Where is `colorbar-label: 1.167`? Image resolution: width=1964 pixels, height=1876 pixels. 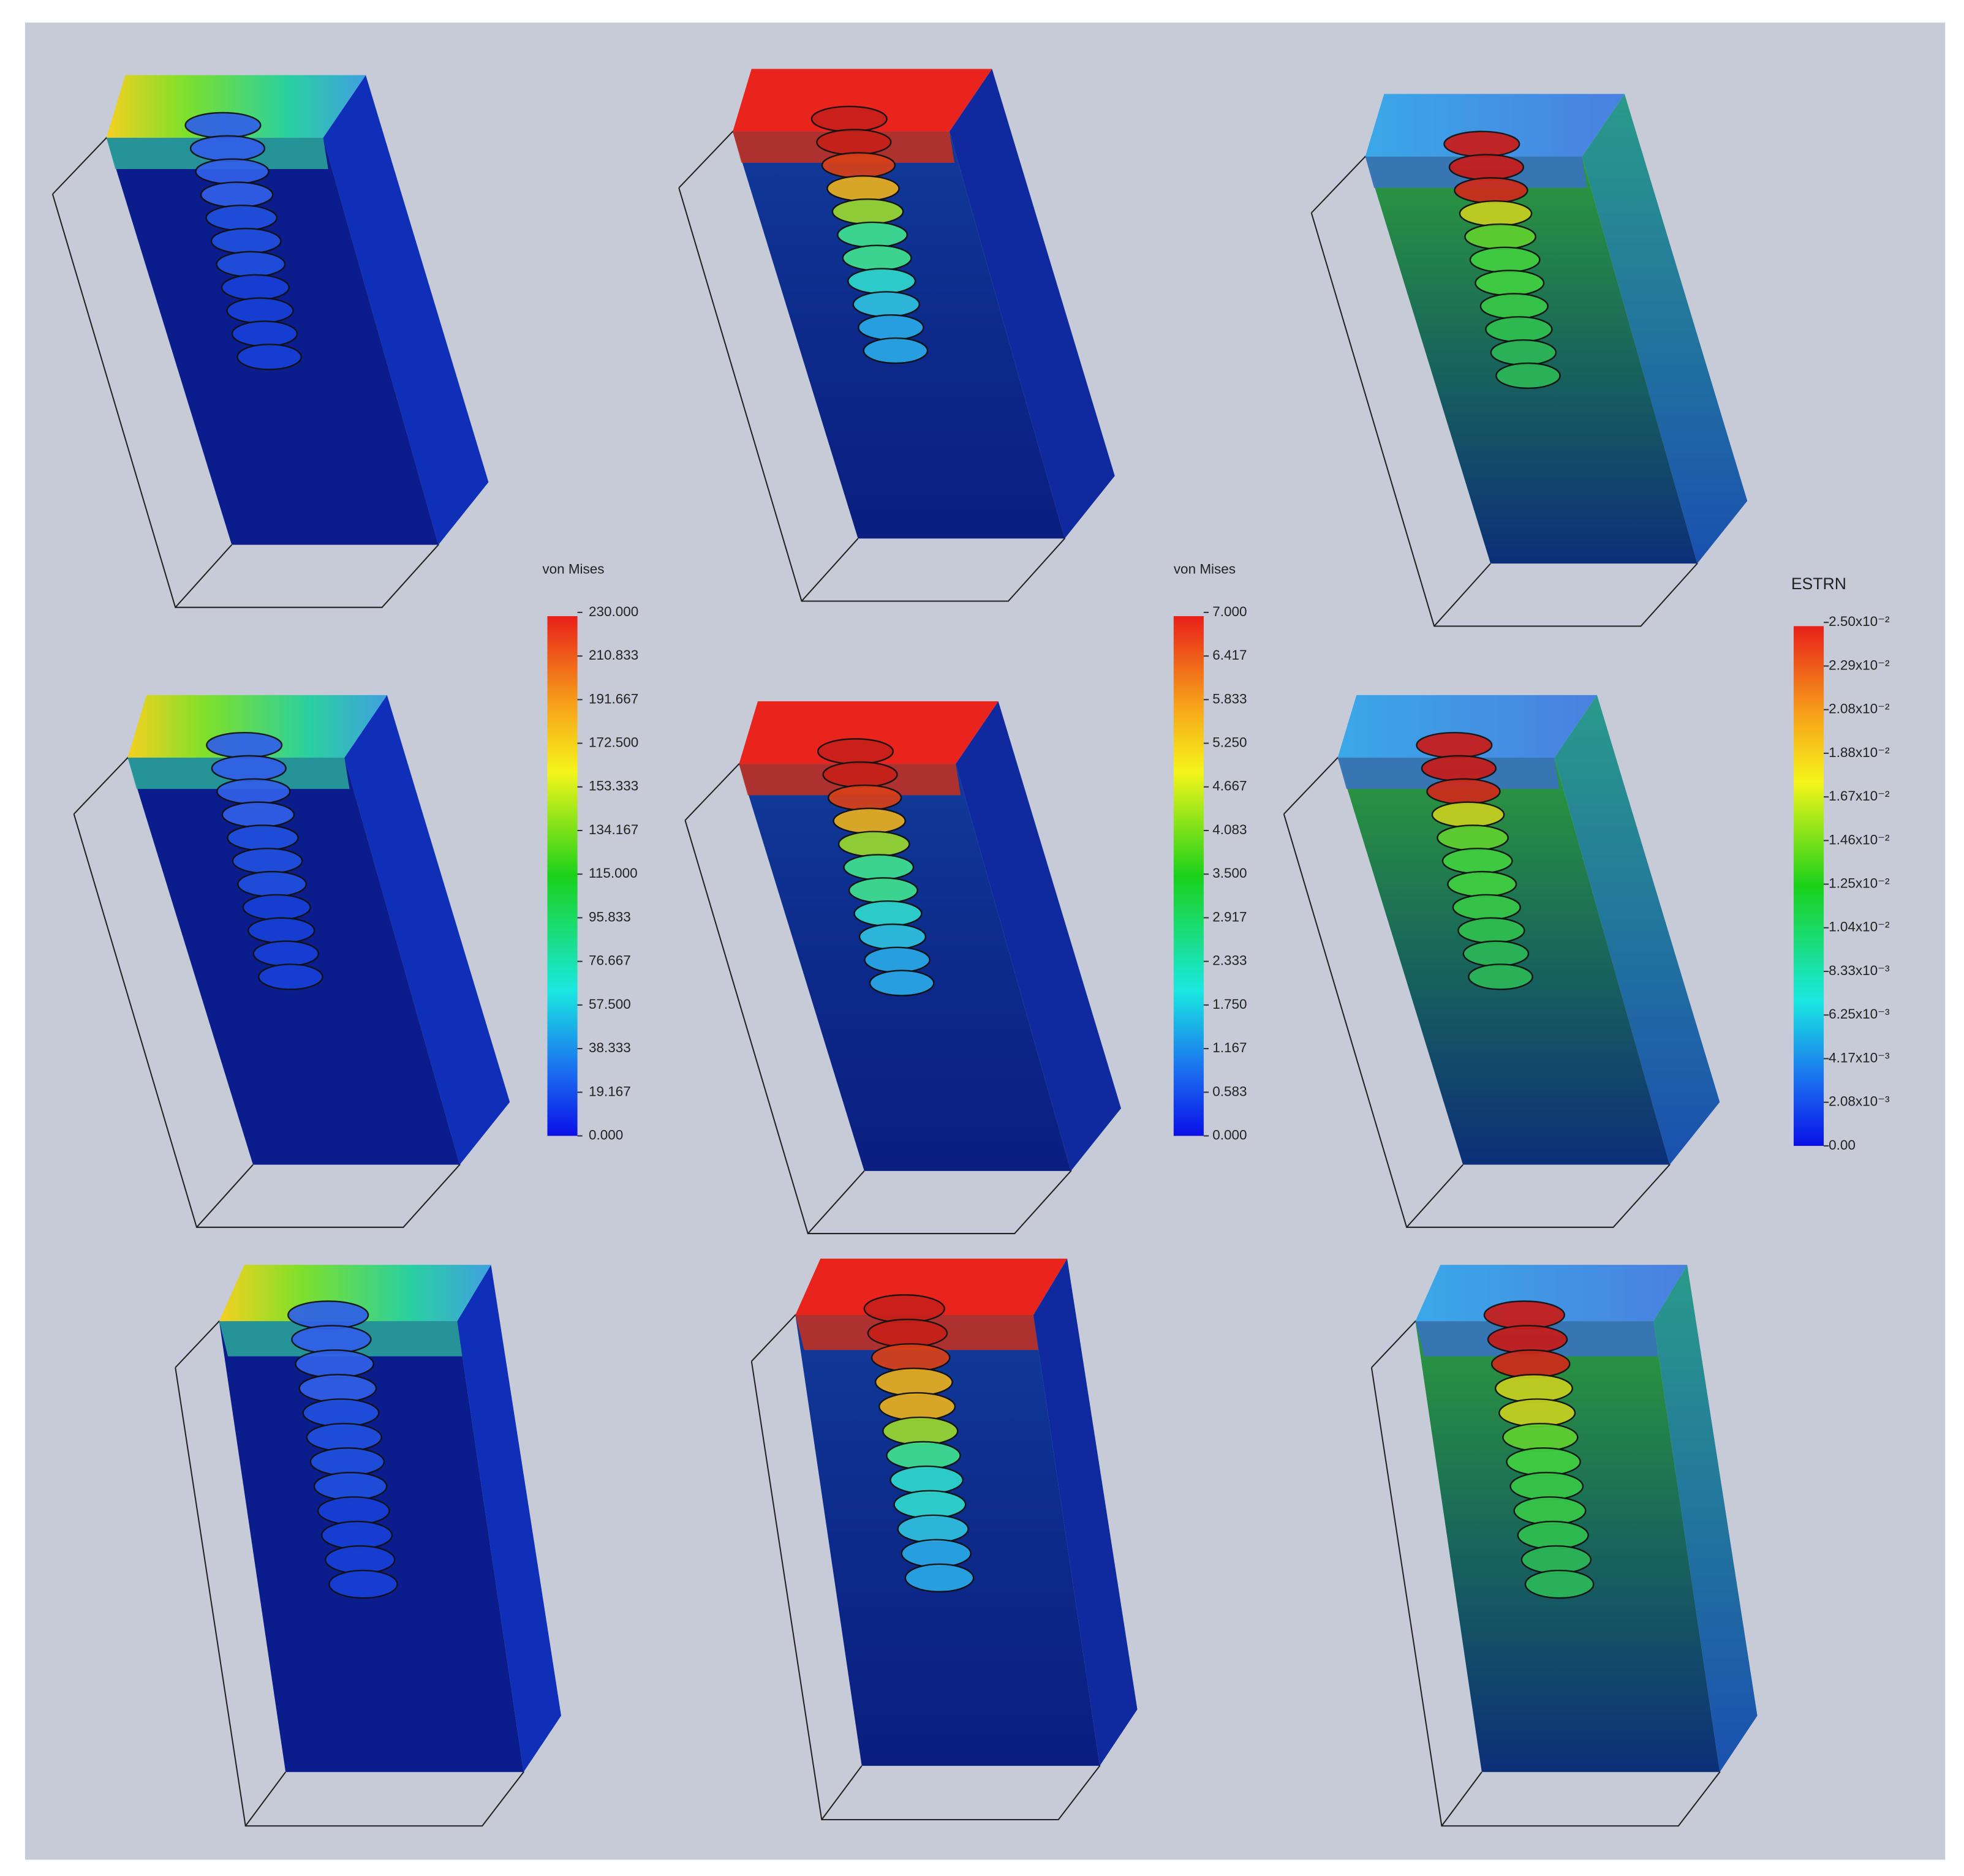
colorbar-label: 1.167 is located at coordinates (1229, 1047).